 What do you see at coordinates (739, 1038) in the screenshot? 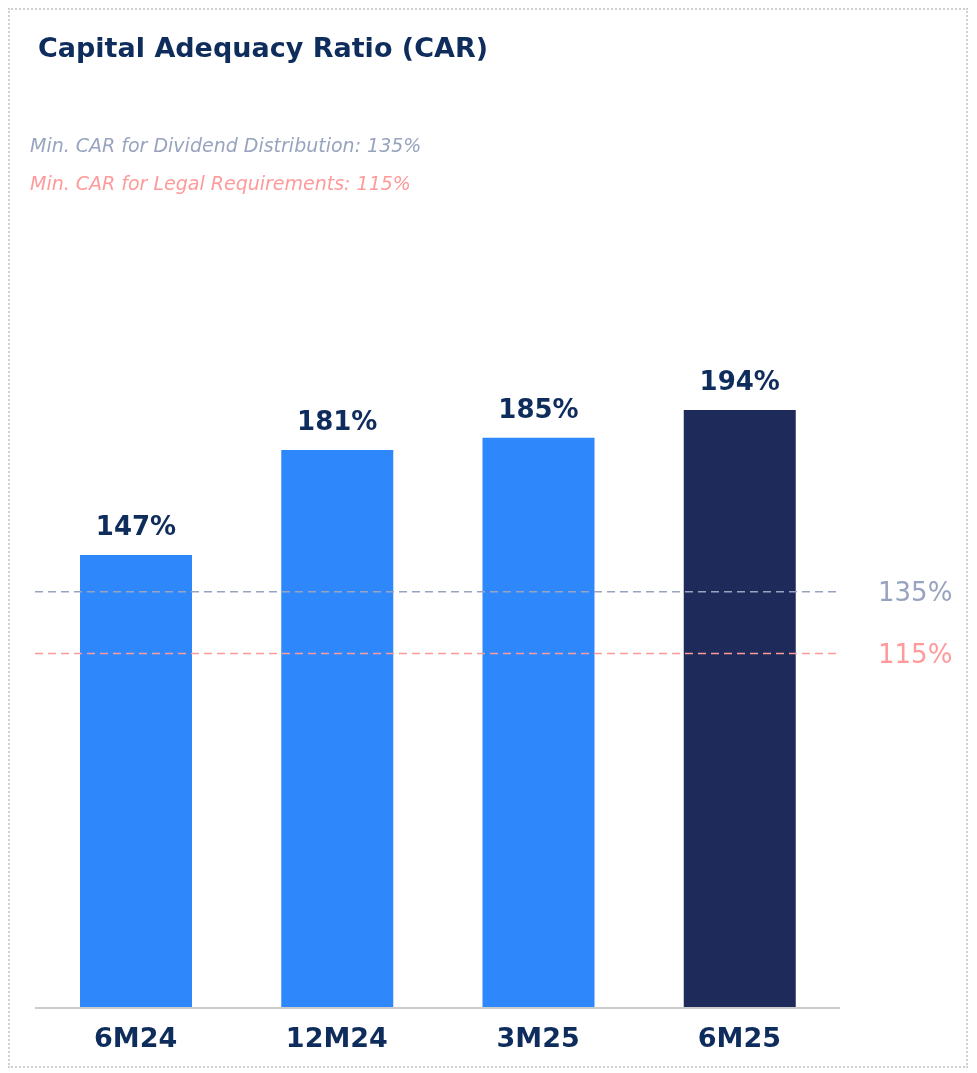
I see `x-tick-label: 6M25` at bounding box center [739, 1038].